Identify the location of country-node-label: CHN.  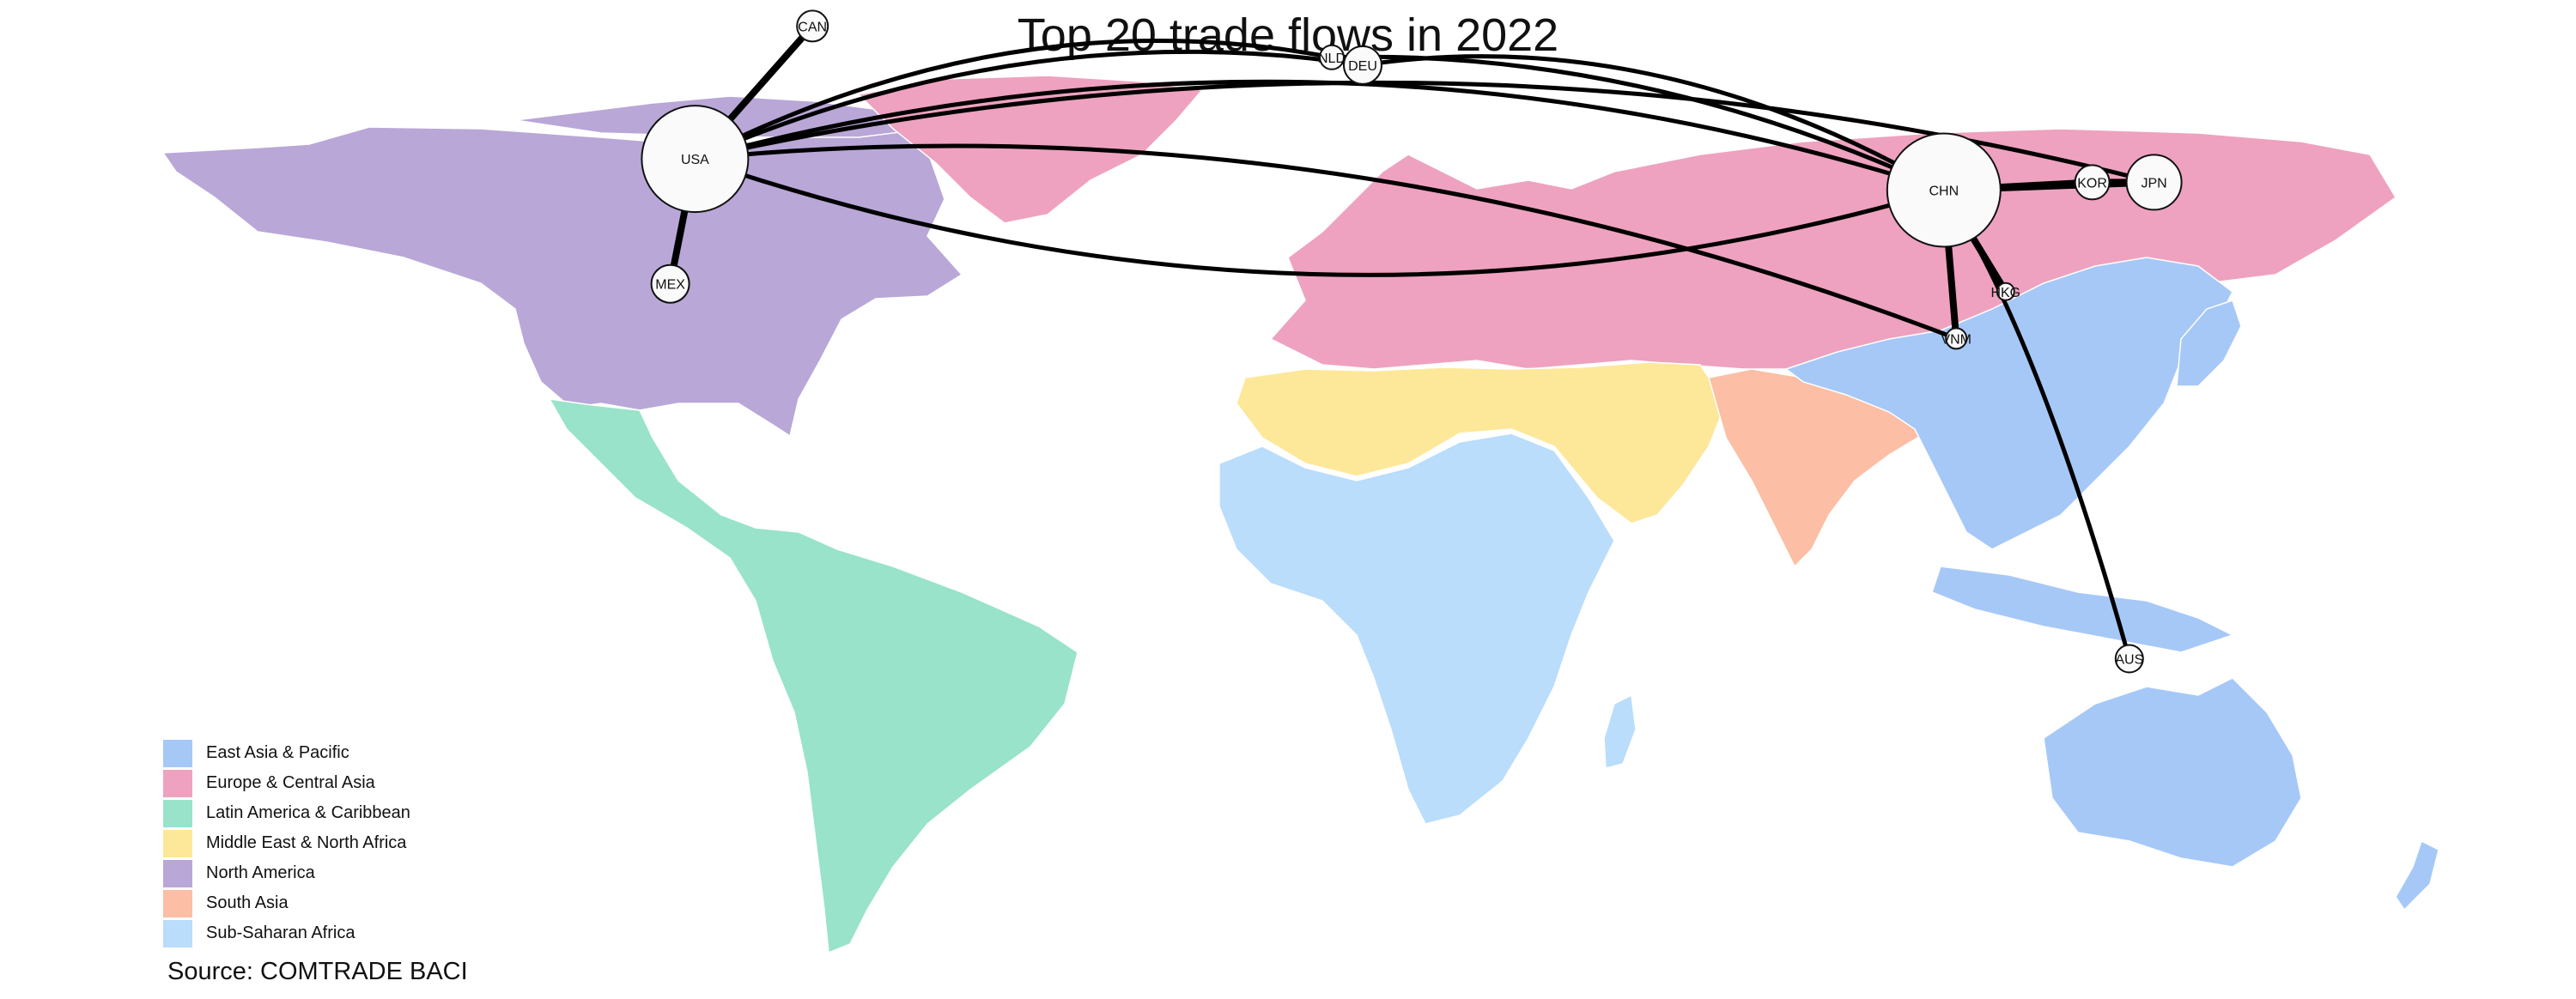
(1944, 192).